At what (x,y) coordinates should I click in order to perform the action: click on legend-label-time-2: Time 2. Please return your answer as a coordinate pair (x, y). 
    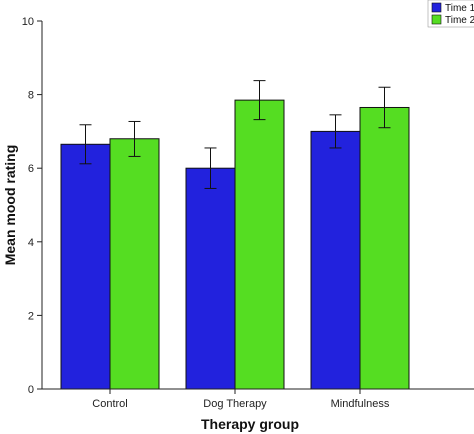
    Looking at the image, I should click on (459, 20).